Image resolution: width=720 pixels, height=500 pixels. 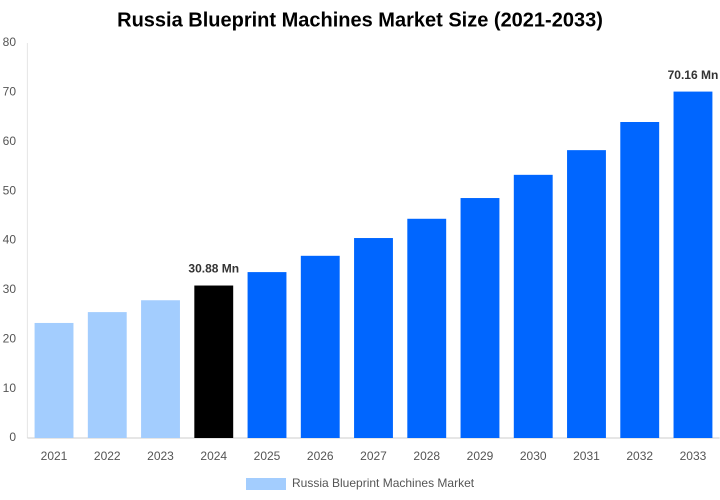 What do you see at coordinates (373, 456) in the screenshot?
I see `x-tick-label: 2027` at bounding box center [373, 456].